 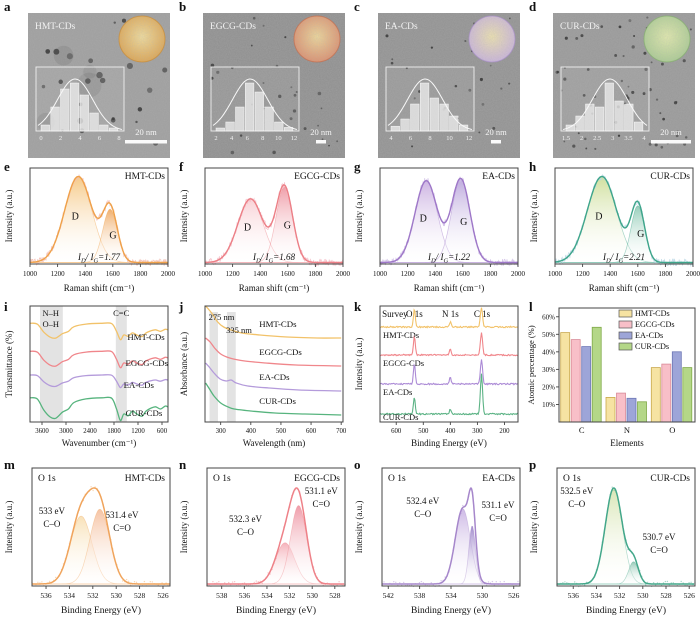 What do you see at coordinates (498, 518) in the screenshot?
I see `peak-bond-label: C=O` at bounding box center [498, 518].